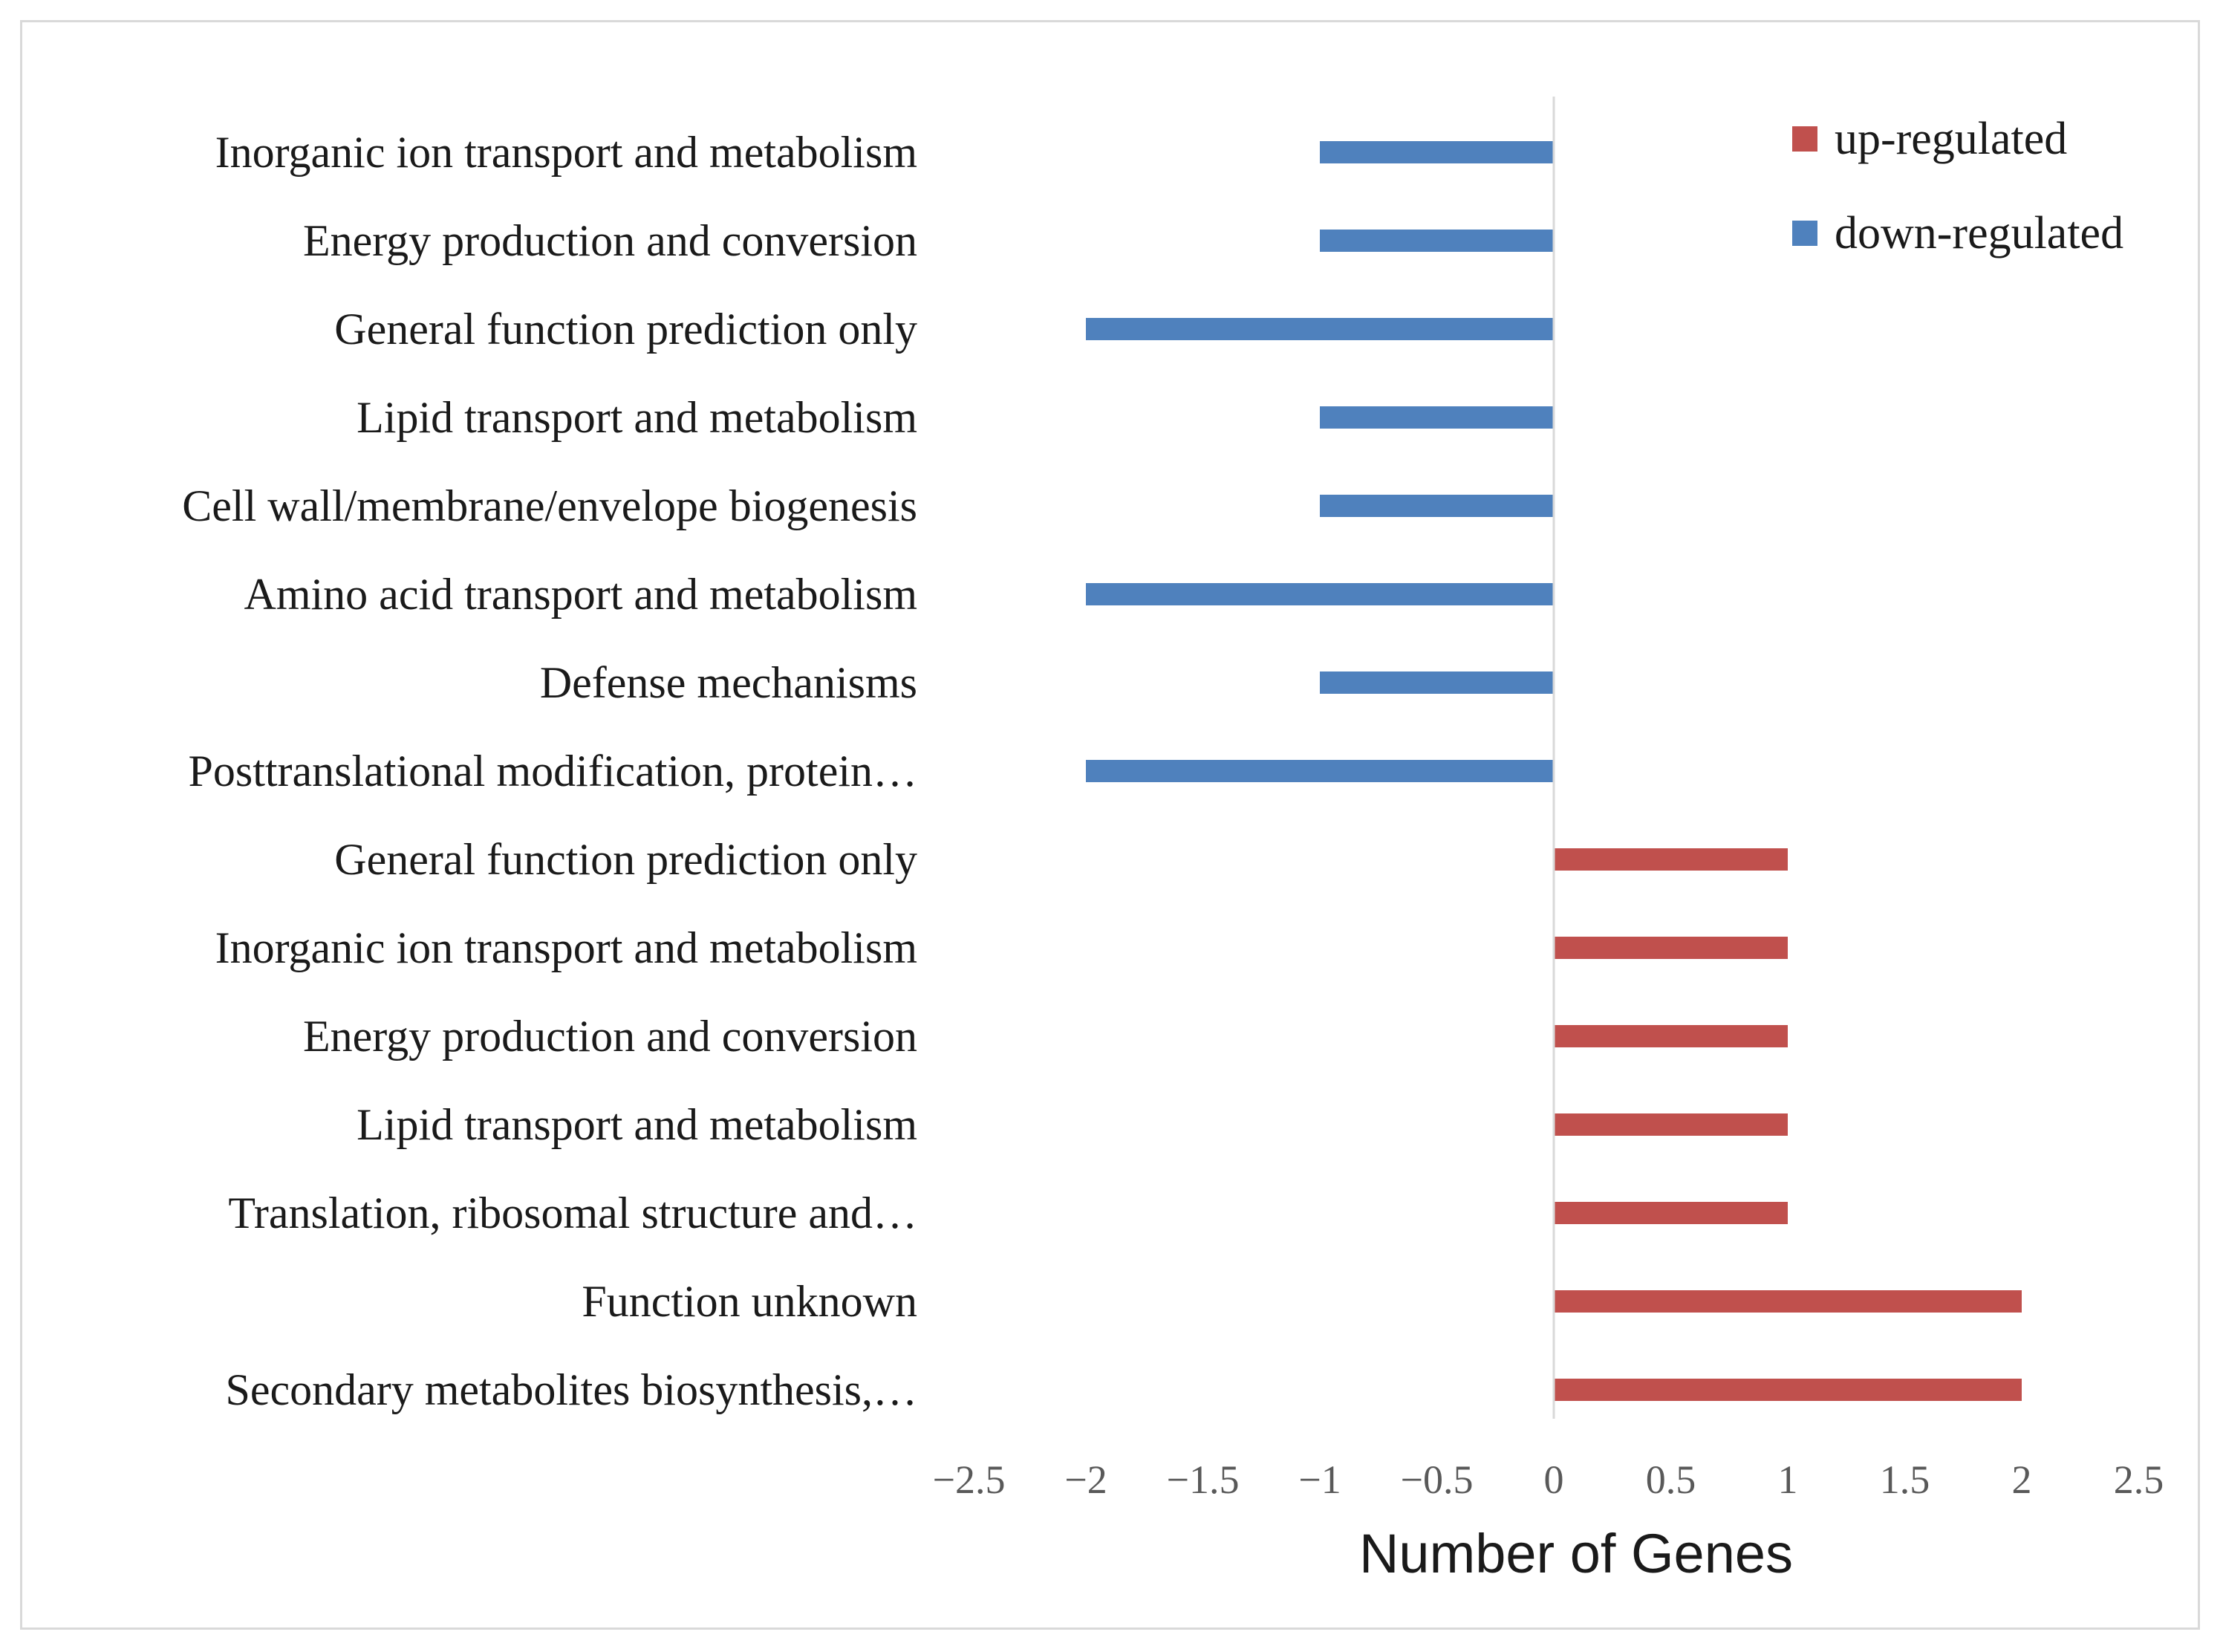 This screenshot has width=2223, height=1652. I want to click on x-tick-label: −0.5, so click(1437, 1479).